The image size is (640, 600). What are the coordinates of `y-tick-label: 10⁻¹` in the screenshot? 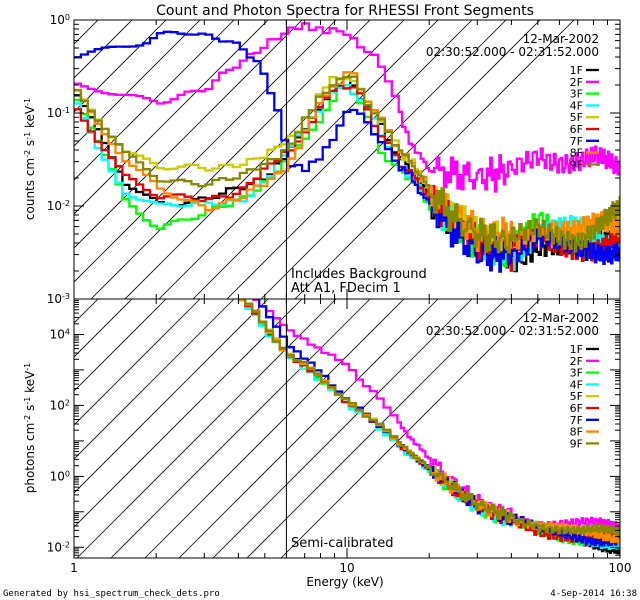 It's located at (58, 113).